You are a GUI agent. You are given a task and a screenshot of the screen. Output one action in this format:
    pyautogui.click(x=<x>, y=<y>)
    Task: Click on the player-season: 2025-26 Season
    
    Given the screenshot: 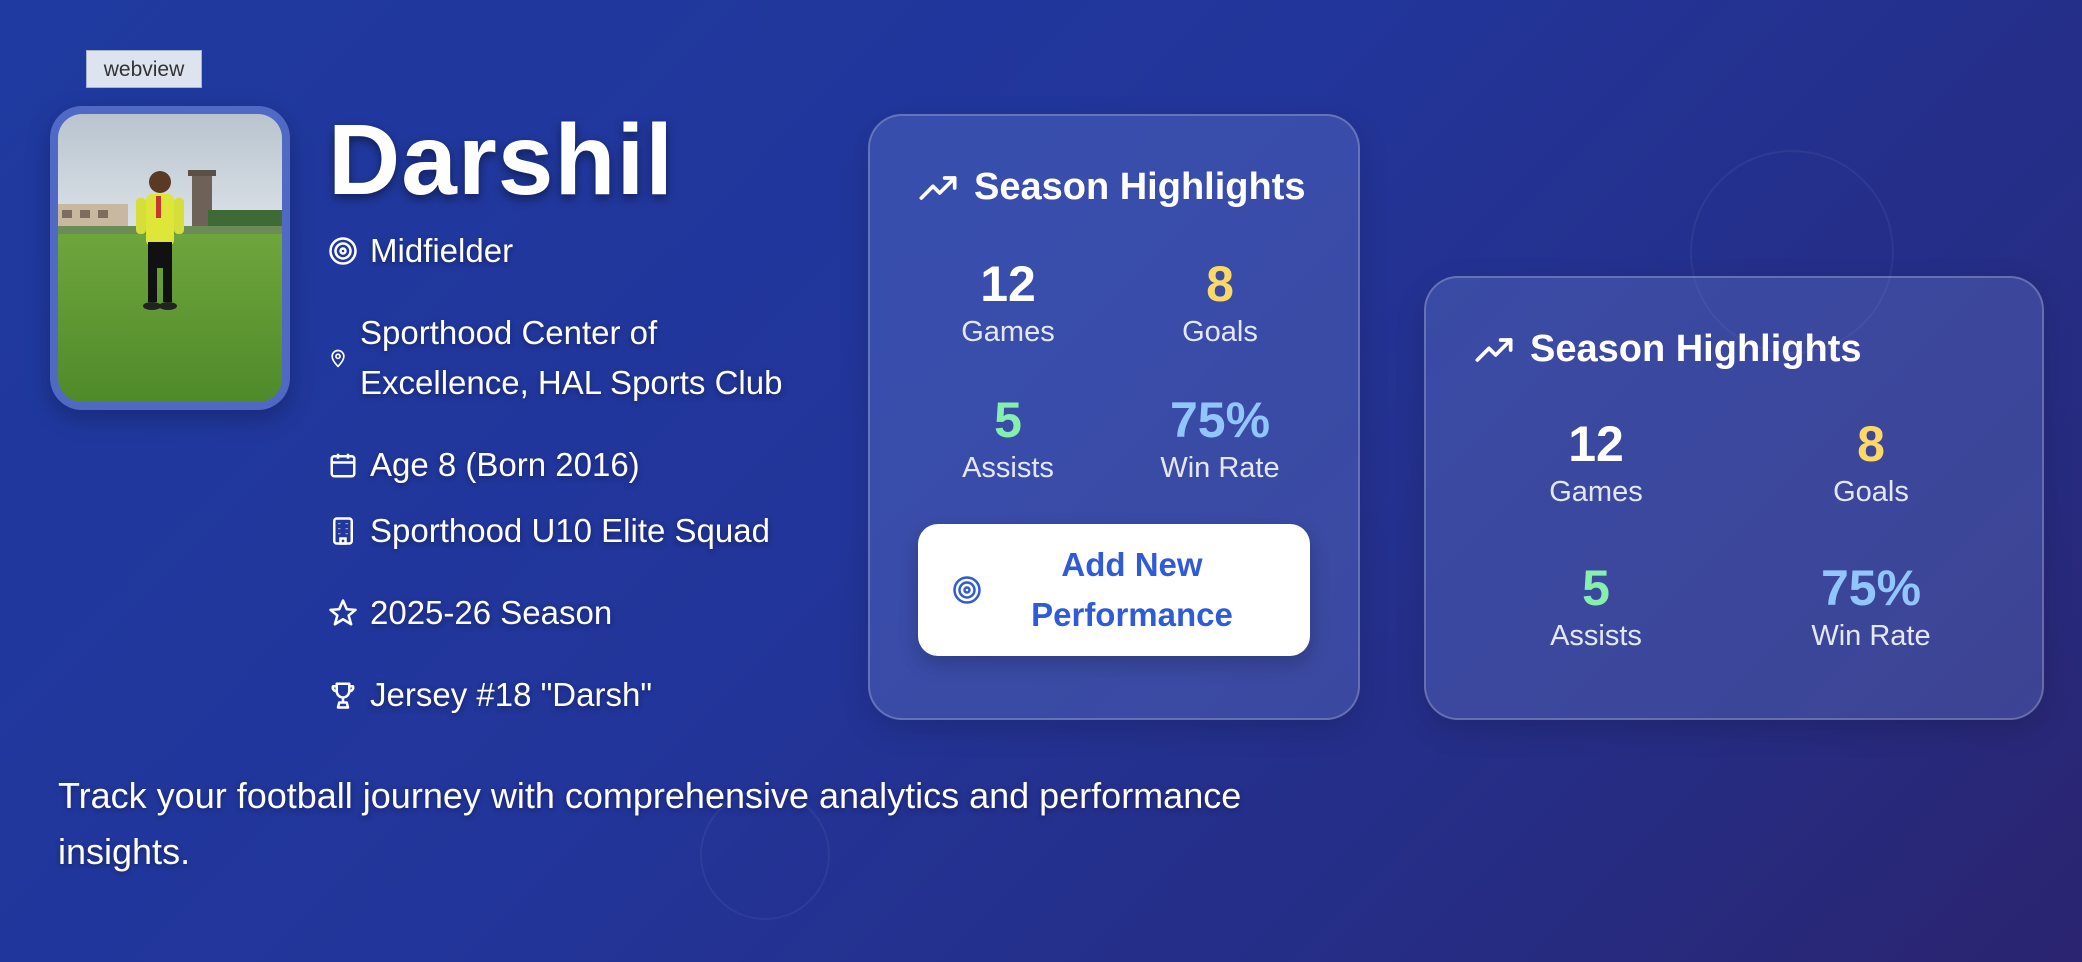 What is the action you would take?
    pyautogui.click(x=470, y=613)
    